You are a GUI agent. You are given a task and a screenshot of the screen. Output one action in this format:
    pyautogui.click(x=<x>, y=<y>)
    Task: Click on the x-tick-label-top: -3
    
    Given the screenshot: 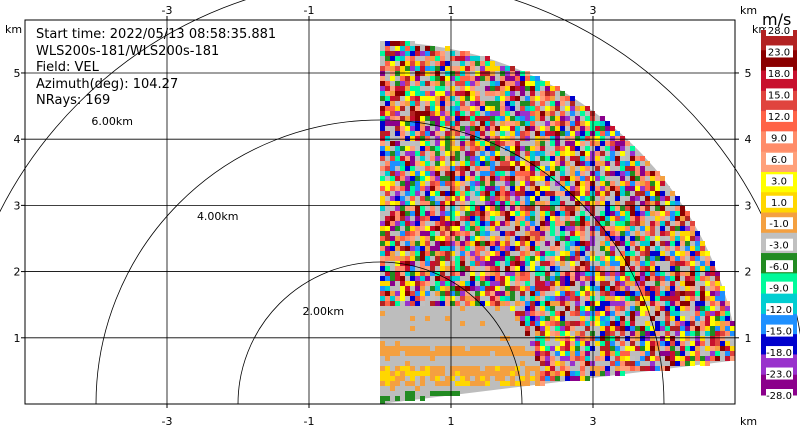 What is the action you would take?
    pyautogui.click(x=167, y=10)
    